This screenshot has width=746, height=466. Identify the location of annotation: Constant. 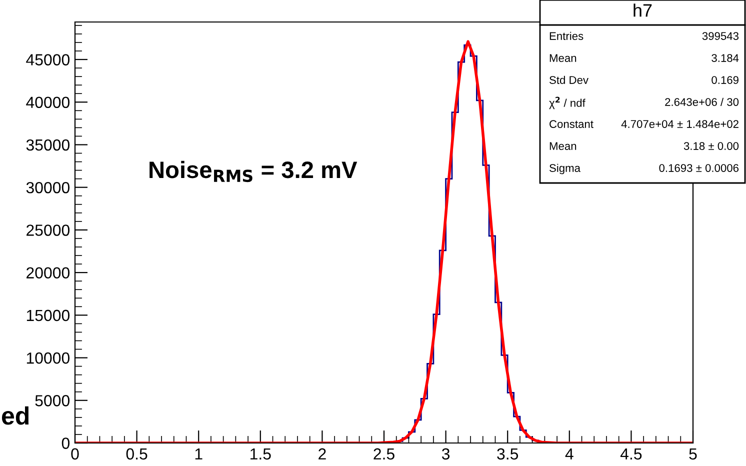
(572, 124).